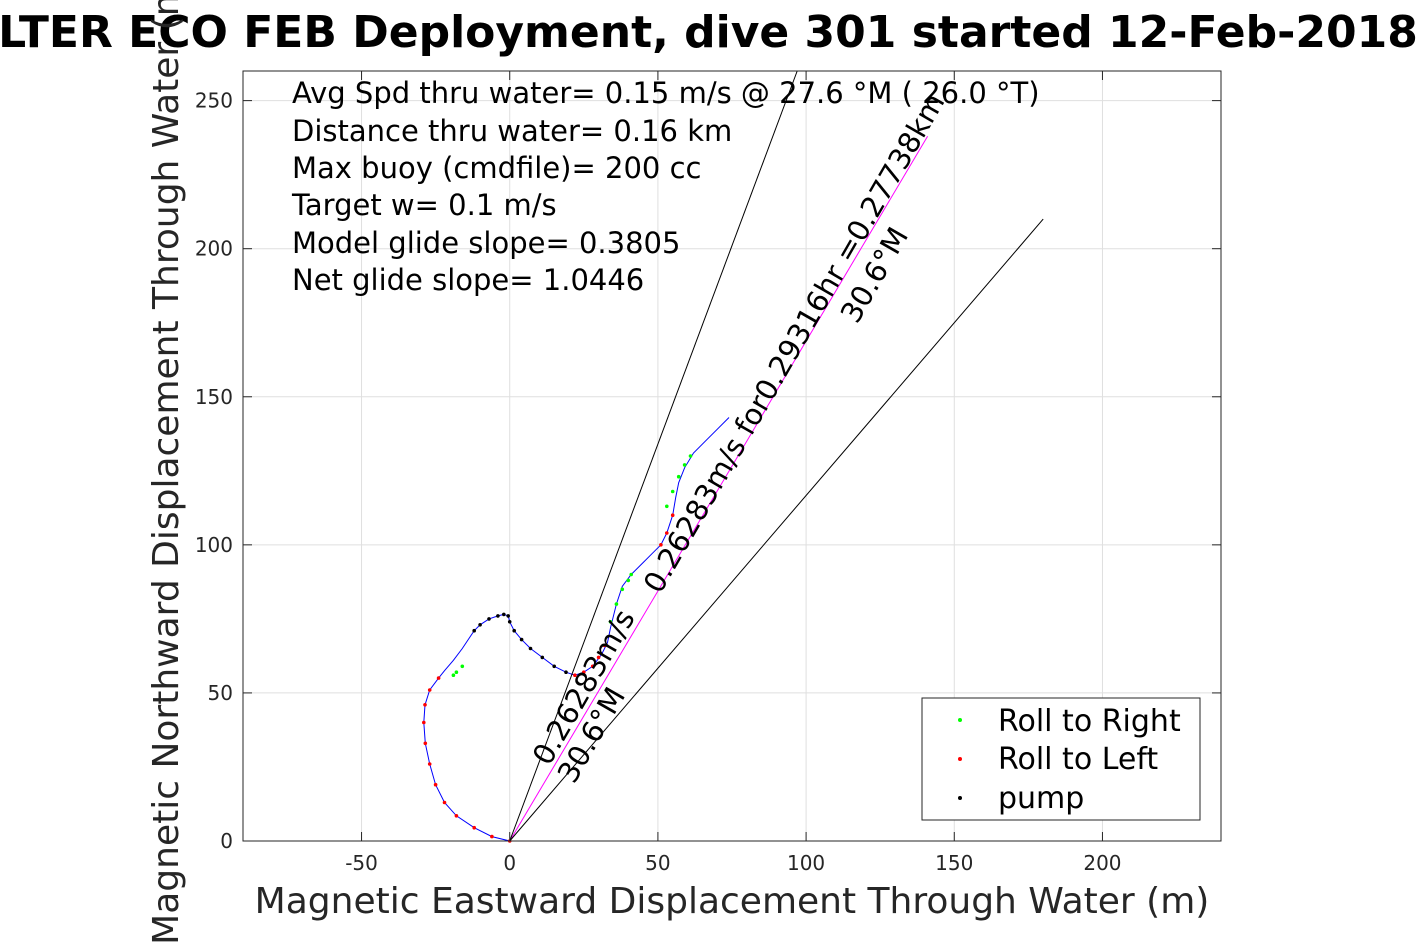 This screenshot has height=945, width=1417. I want to click on legend-marker-roll-right, so click(960, 720).